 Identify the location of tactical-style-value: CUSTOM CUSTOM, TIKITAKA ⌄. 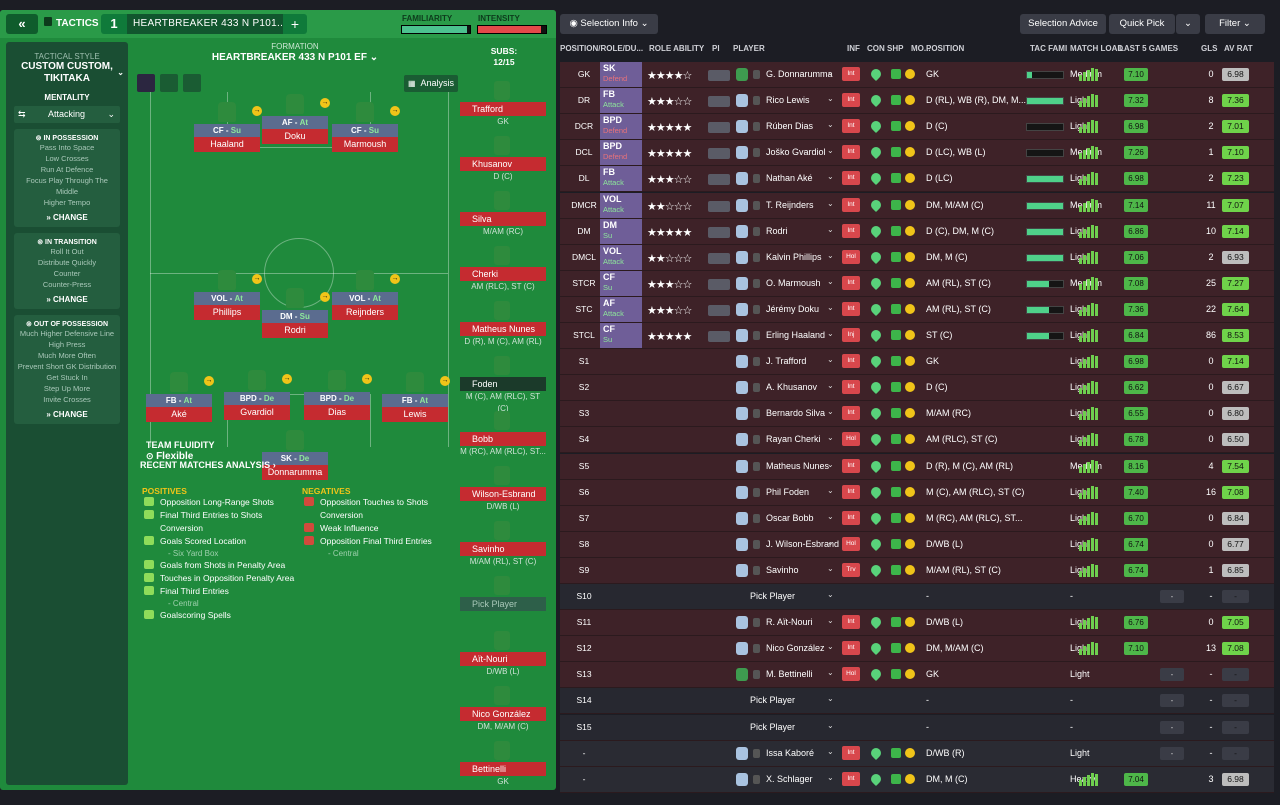
(72, 72).